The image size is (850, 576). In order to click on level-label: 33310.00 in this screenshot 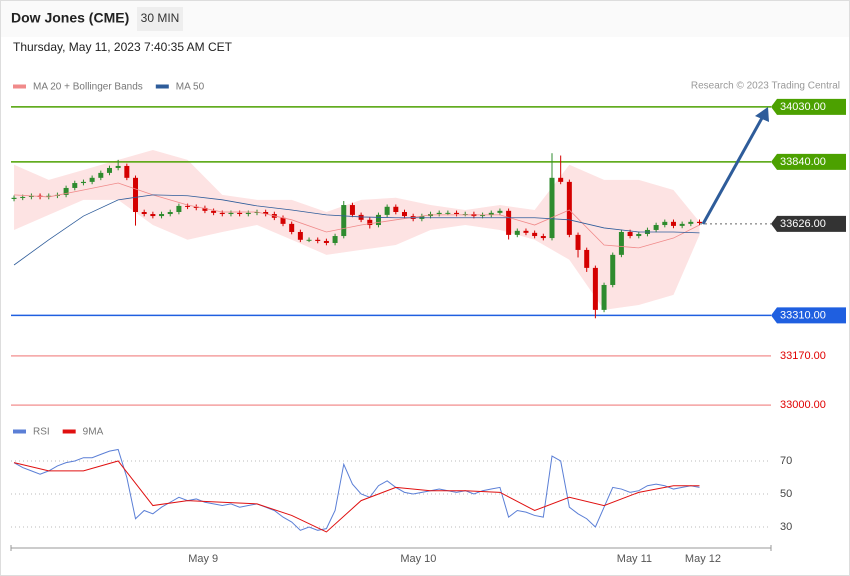, I will do `click(803, 315)`.